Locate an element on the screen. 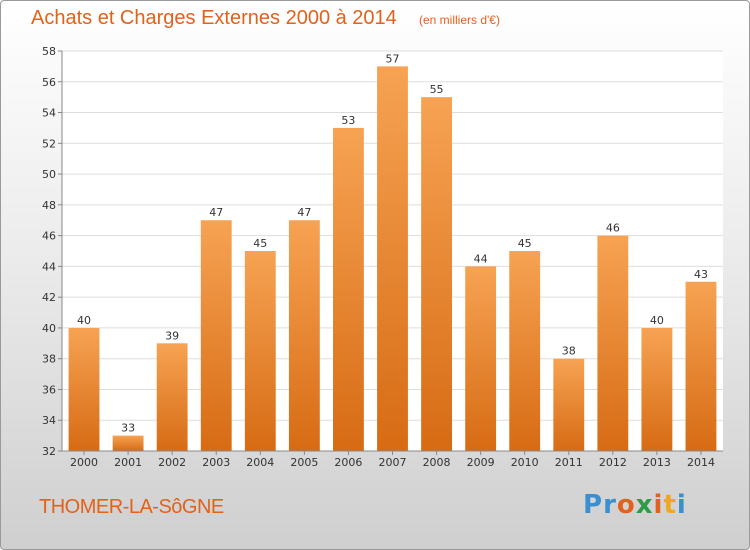 The height and width of the screenshot is (550, 750). logo-letter: P is located at coordinates (593, 505).